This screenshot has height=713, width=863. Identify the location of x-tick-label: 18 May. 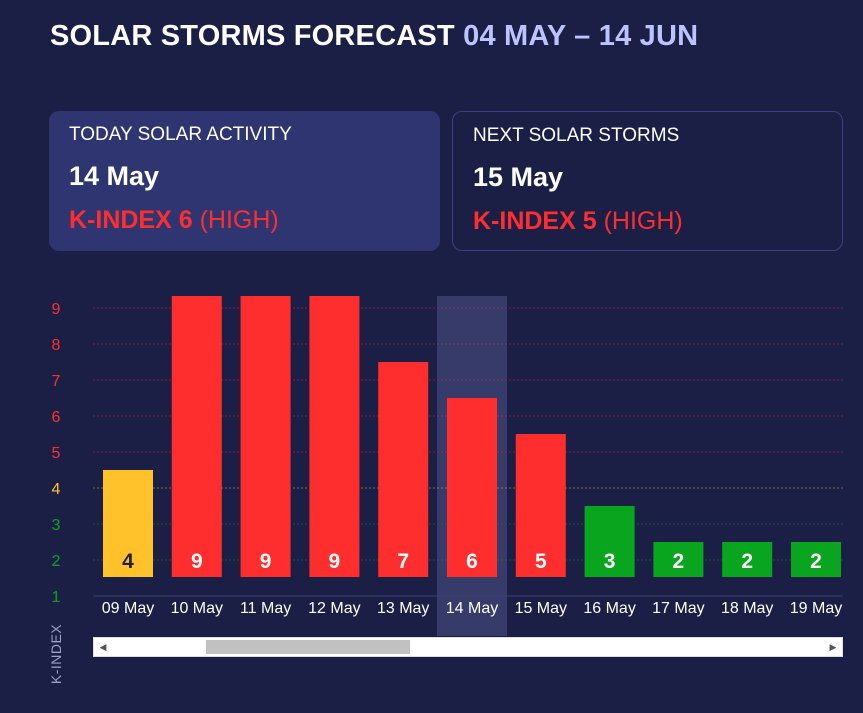
(747, 608).